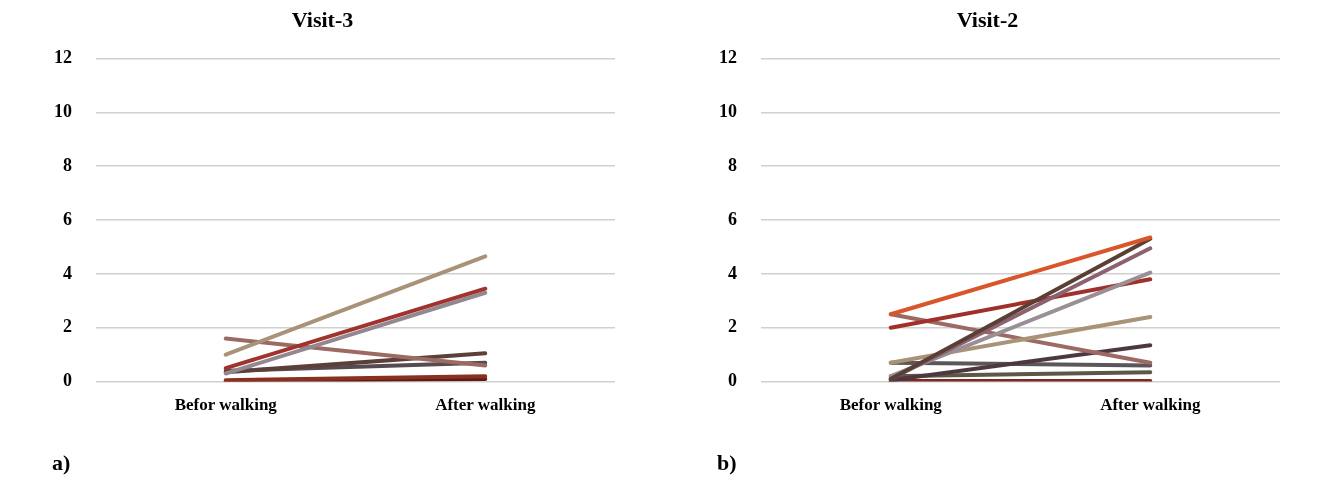 The image size is (1330, 487). Describe the element at coordinates (987, 19) in the screenshot. I see `chart-title: Visit-2` at that location.